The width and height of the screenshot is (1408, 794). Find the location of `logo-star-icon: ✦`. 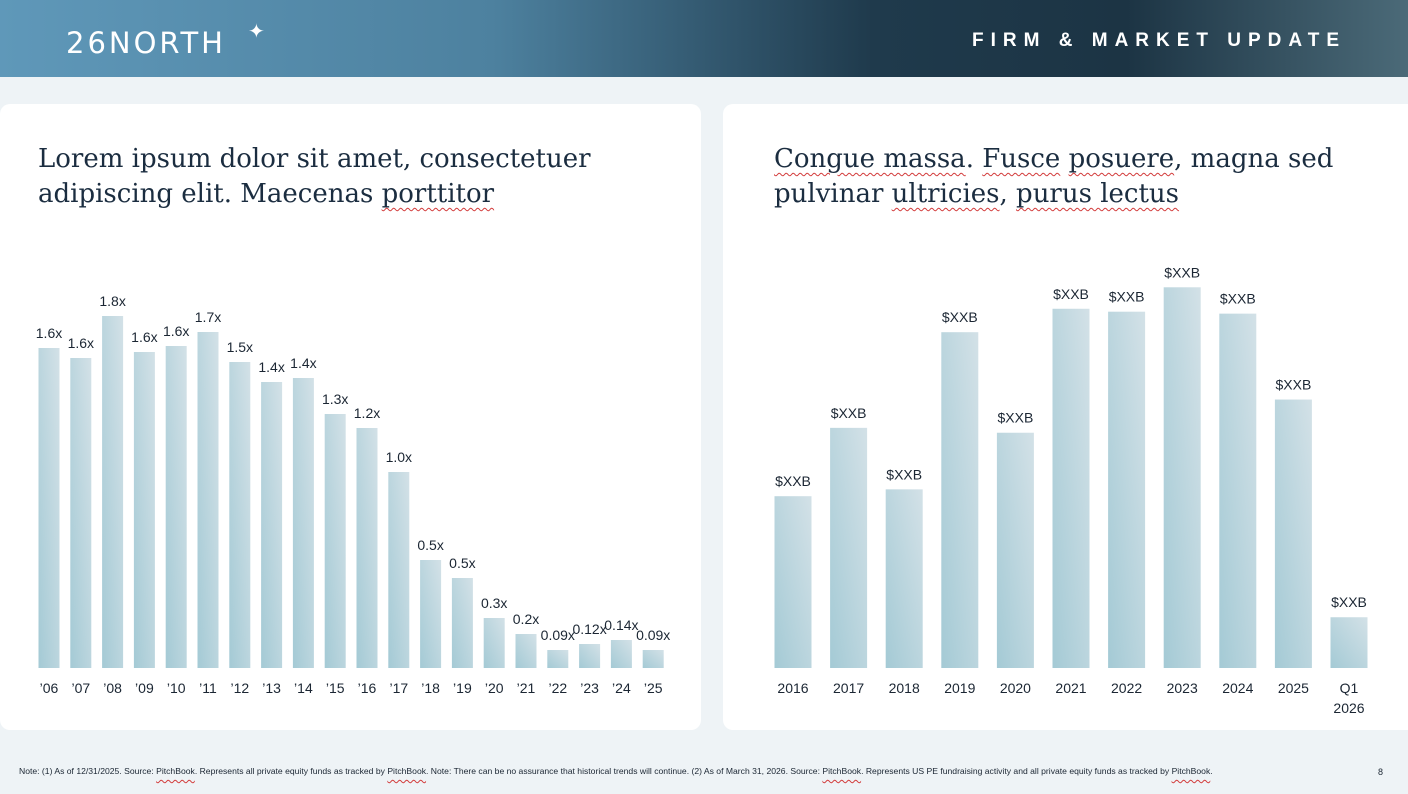

logo-star-icon: ✦ is located at coordinates (256, 32).